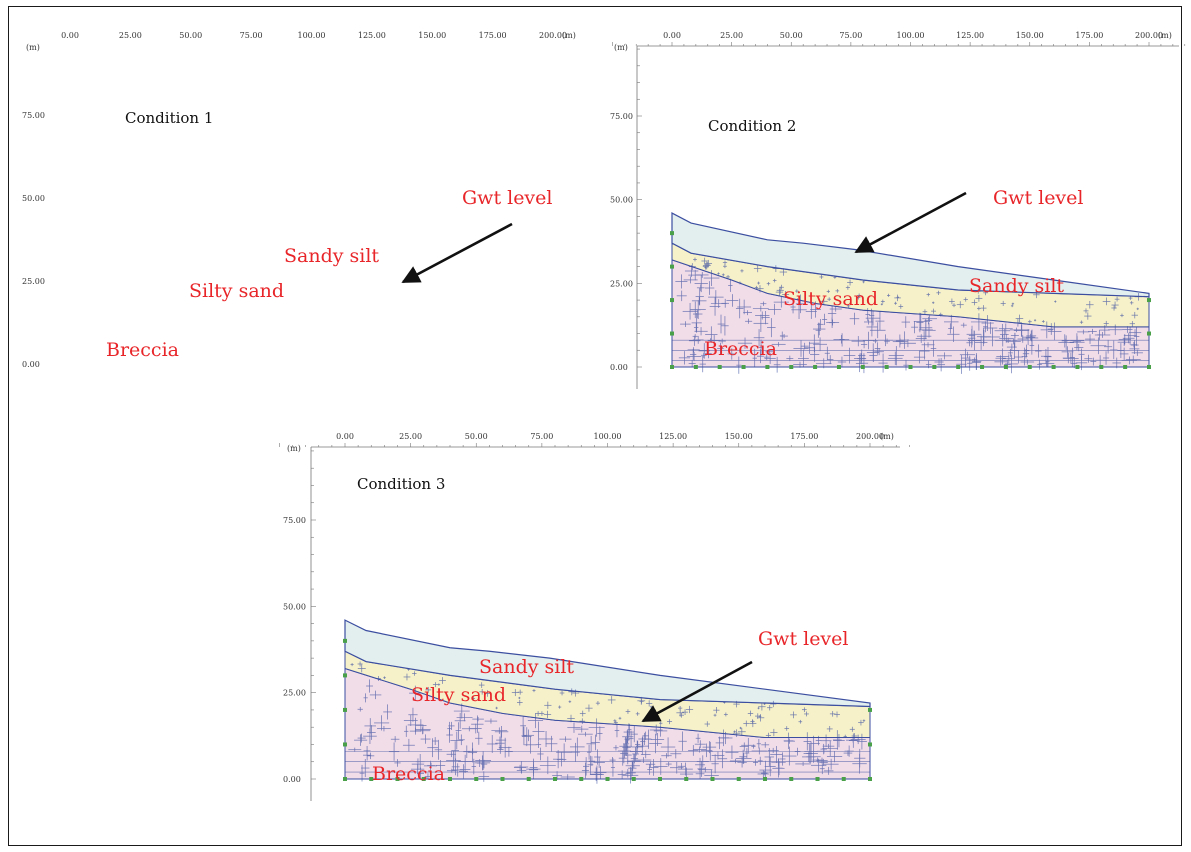  Describe the element at coordinates (621, 116) in the screenshot. I see `y-tick-label: 75.00` at that location.